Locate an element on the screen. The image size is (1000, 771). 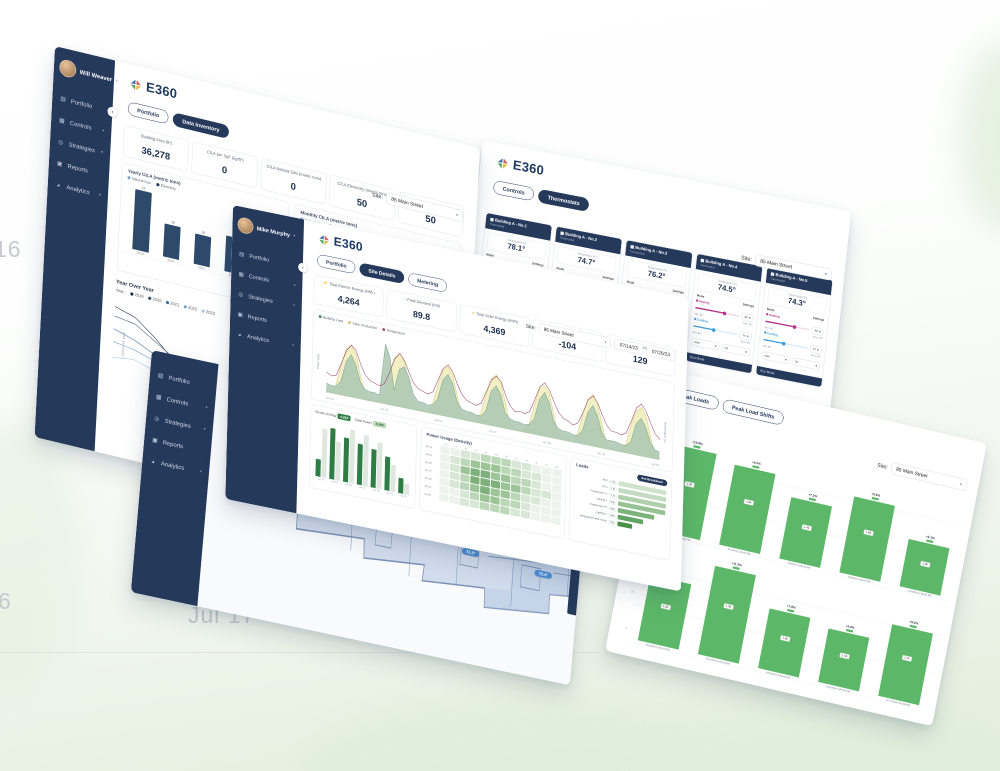
metric-icon: ◔ is located at coordinates (405, 299).